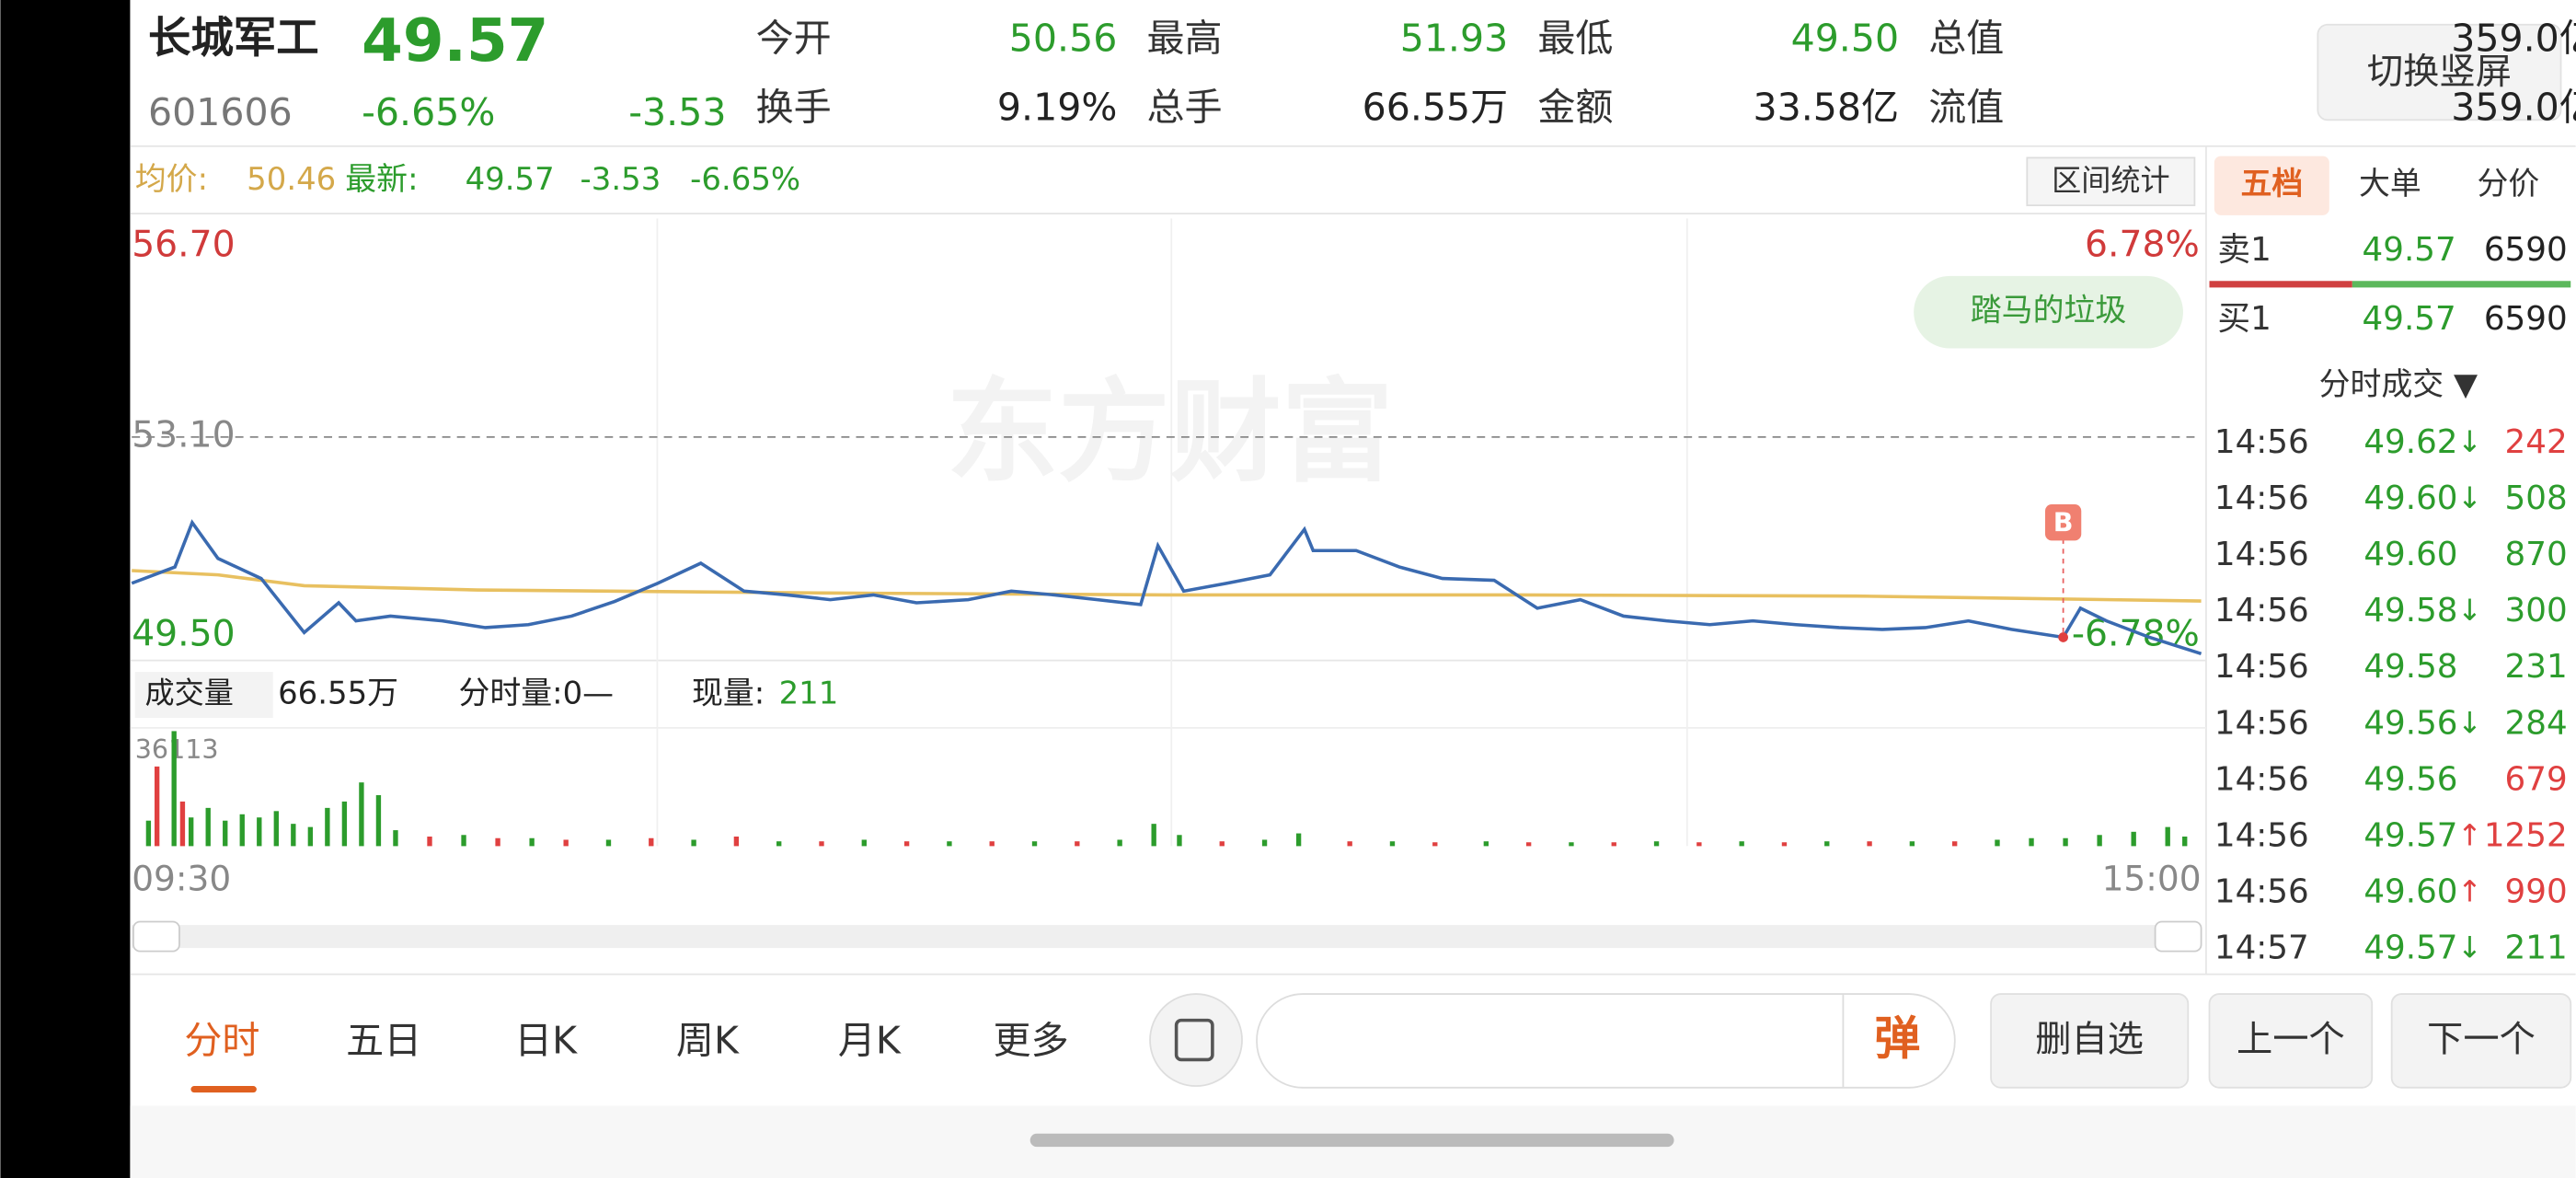 This screenshot has width=2576, height=1178. I want to click on avg-label: 均价:, so click(171, 179).